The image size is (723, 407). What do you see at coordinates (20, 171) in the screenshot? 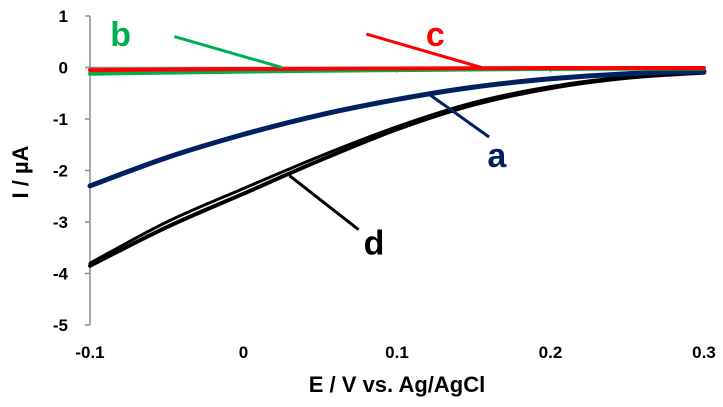
I see `y-axis-title: I / µA` at bounding box center [20, 171].